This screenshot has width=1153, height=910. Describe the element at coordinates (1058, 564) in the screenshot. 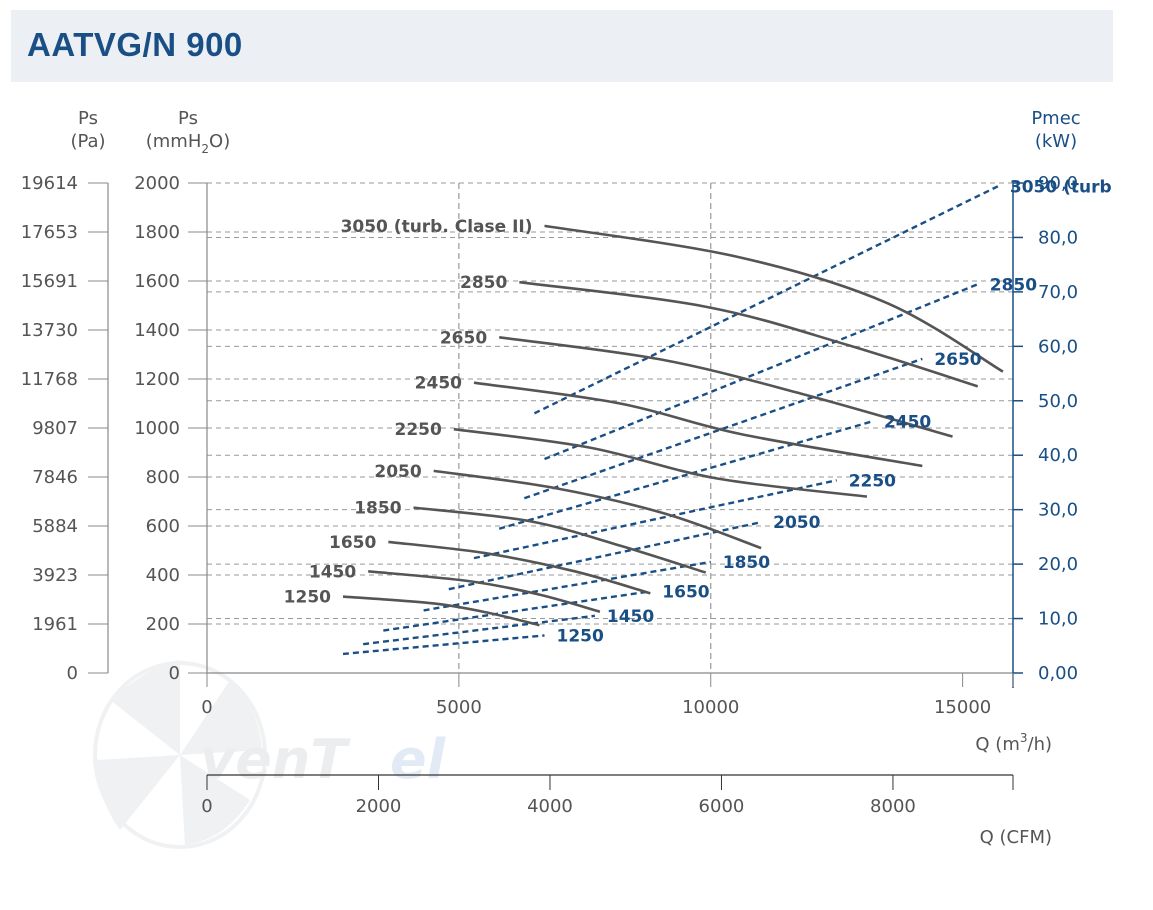

I see `power-tick-label: 20,0` at that location.